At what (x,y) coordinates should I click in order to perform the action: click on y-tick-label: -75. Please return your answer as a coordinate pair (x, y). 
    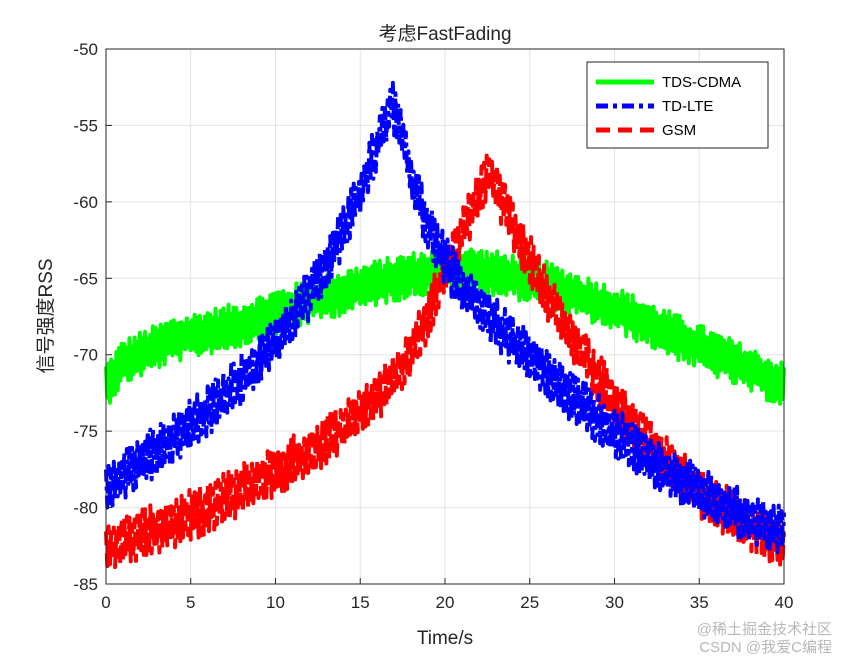
    Looking at the image, I should click on (85, 431).